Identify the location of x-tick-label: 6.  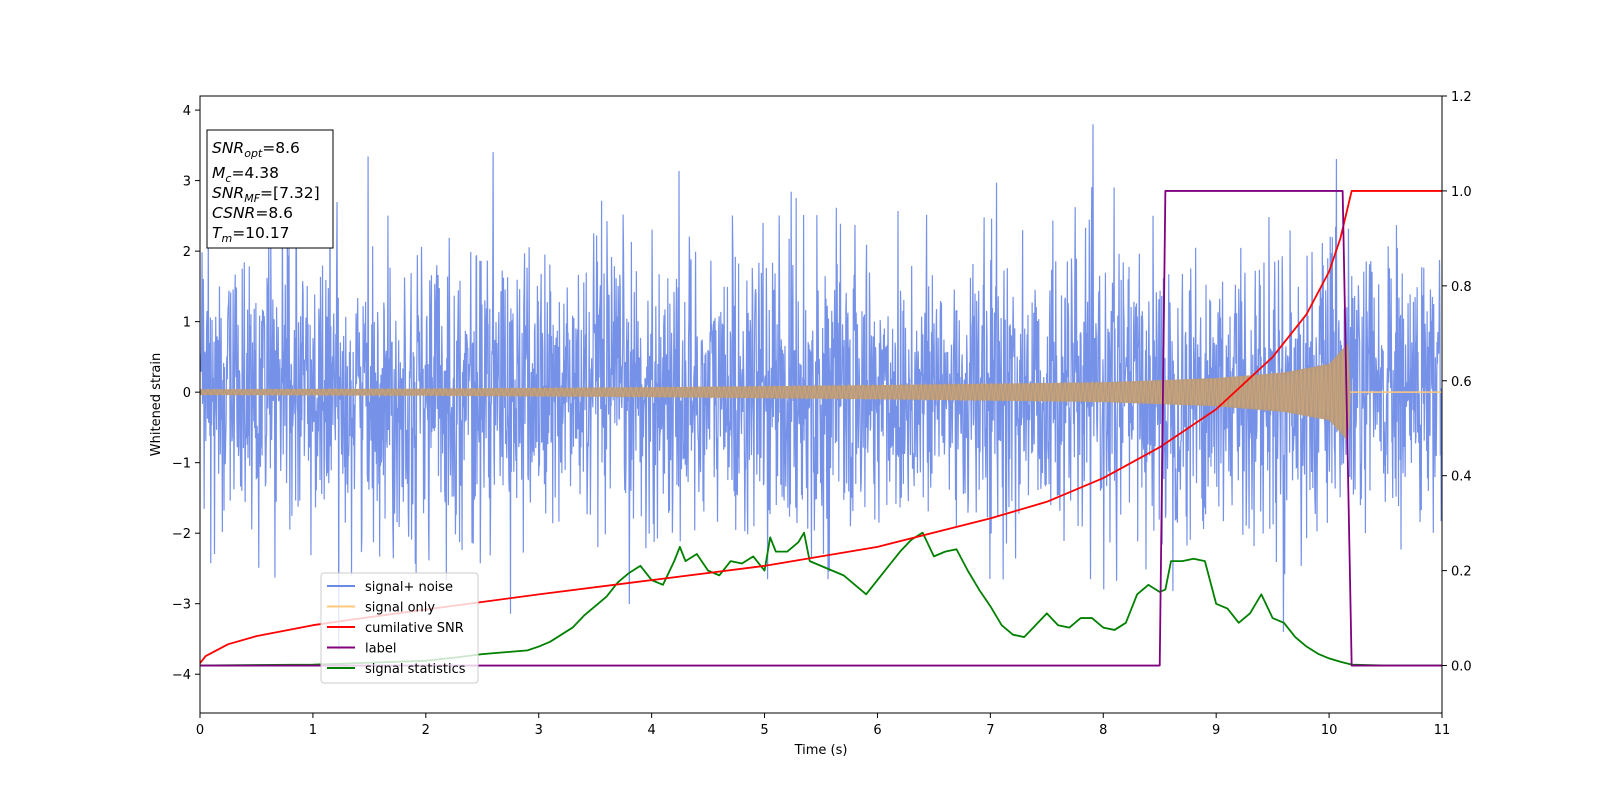
(877, 730).